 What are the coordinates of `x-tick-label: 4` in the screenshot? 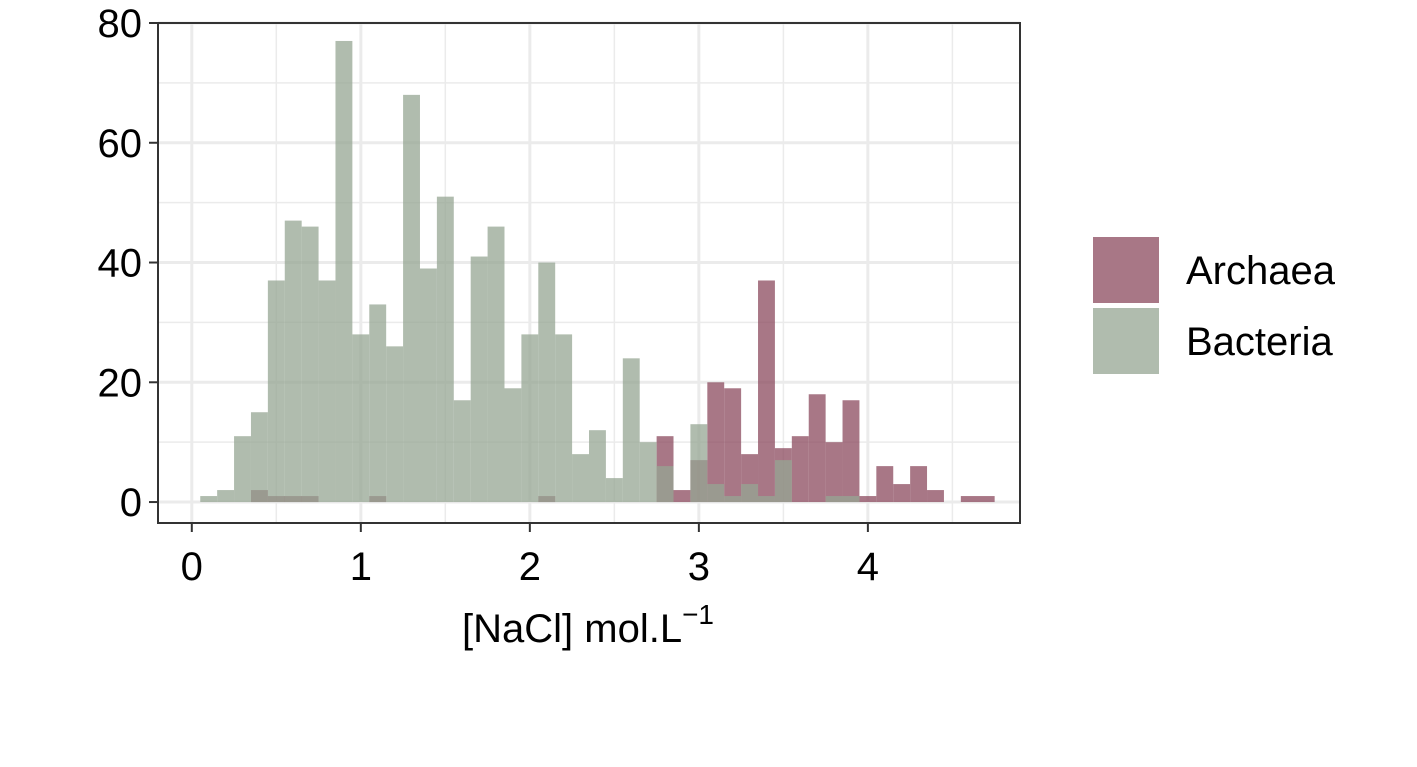 It's located at (868, 567).